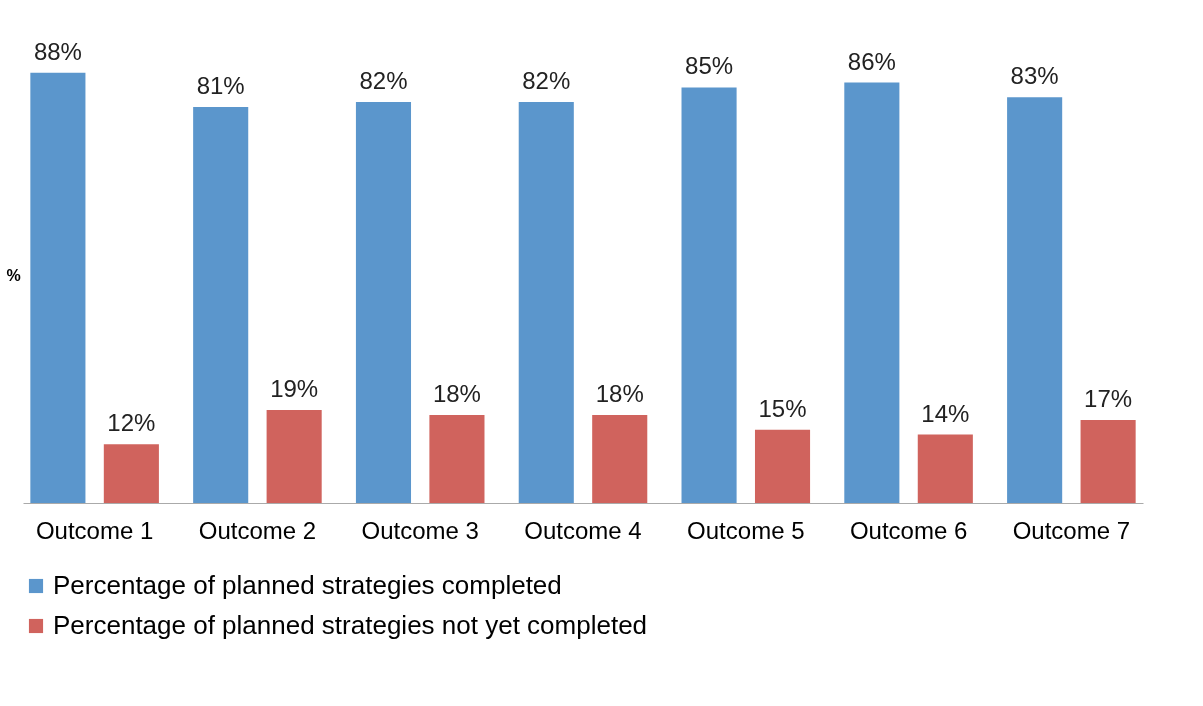 The image size is (1203, 706). Describe the element at coordinates (257, 530) in the screenshot. I see `x-tick-label: Outcome 2` at that location.